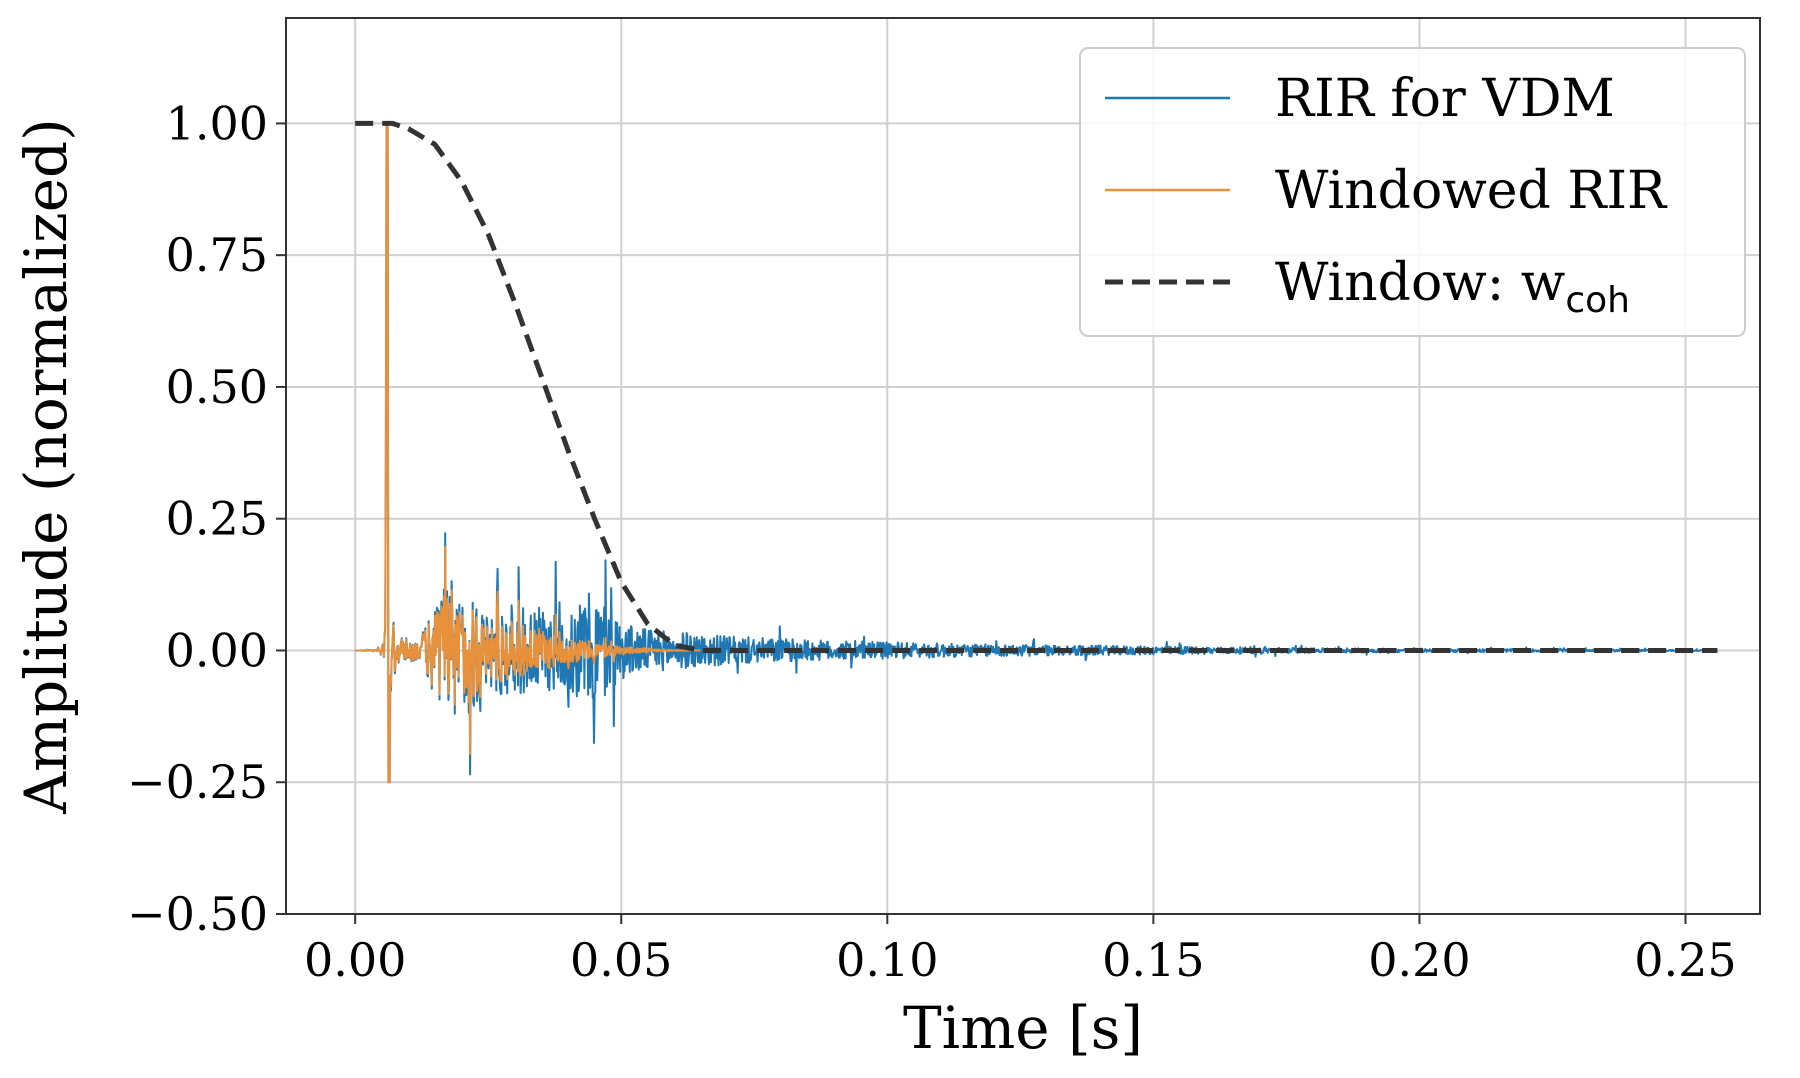 The height and width of the screenshot is (1078, 1800). Describe the element at coordinates (1445, 99) in the screenshot. I see `legend-label-rir: RIR for VDM` at that location.